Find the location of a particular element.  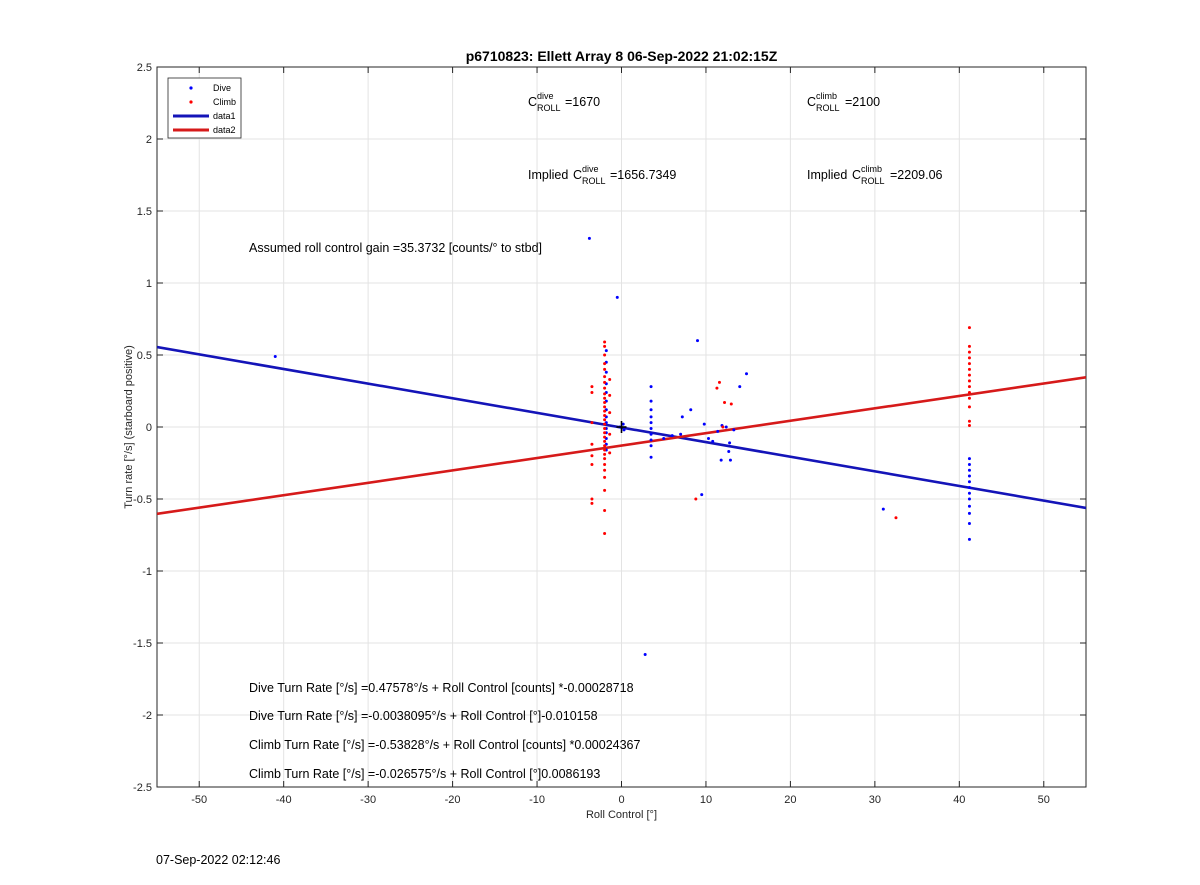

x-tick-label: 0 is located at coordinates (621, 800).